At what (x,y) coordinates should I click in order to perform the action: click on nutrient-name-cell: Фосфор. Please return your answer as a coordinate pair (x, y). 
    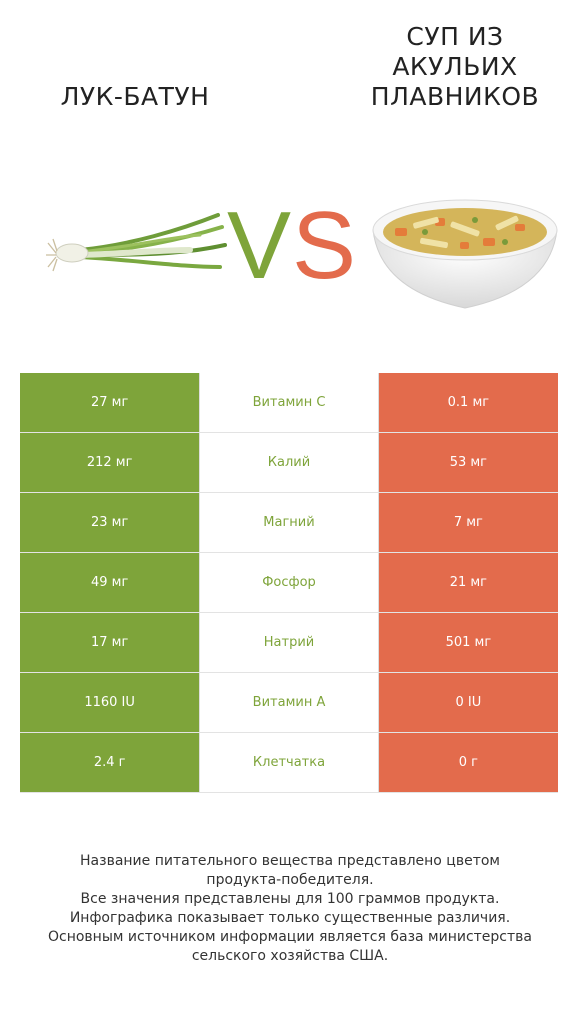
    Looking at the image, I should click on (289, 582).